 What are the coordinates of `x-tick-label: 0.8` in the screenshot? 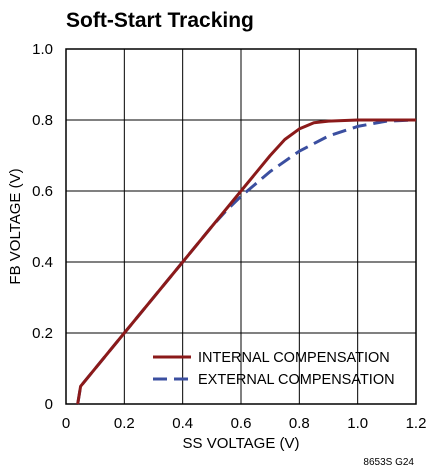 It's located at (299, 423).